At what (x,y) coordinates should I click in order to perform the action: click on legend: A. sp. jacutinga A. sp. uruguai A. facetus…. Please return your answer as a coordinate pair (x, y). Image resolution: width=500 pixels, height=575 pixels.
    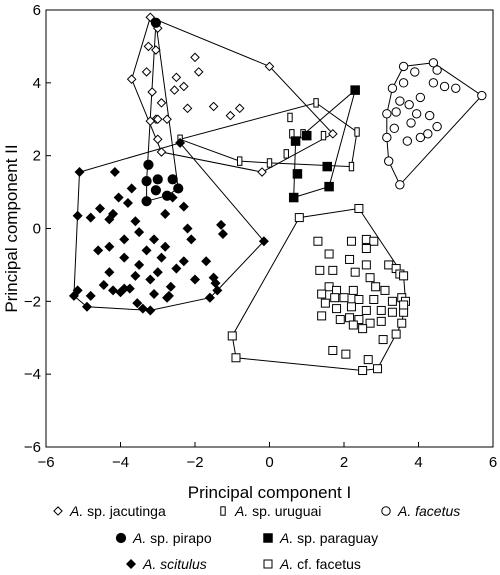
    Looking at the image, I should click on (256, 537).